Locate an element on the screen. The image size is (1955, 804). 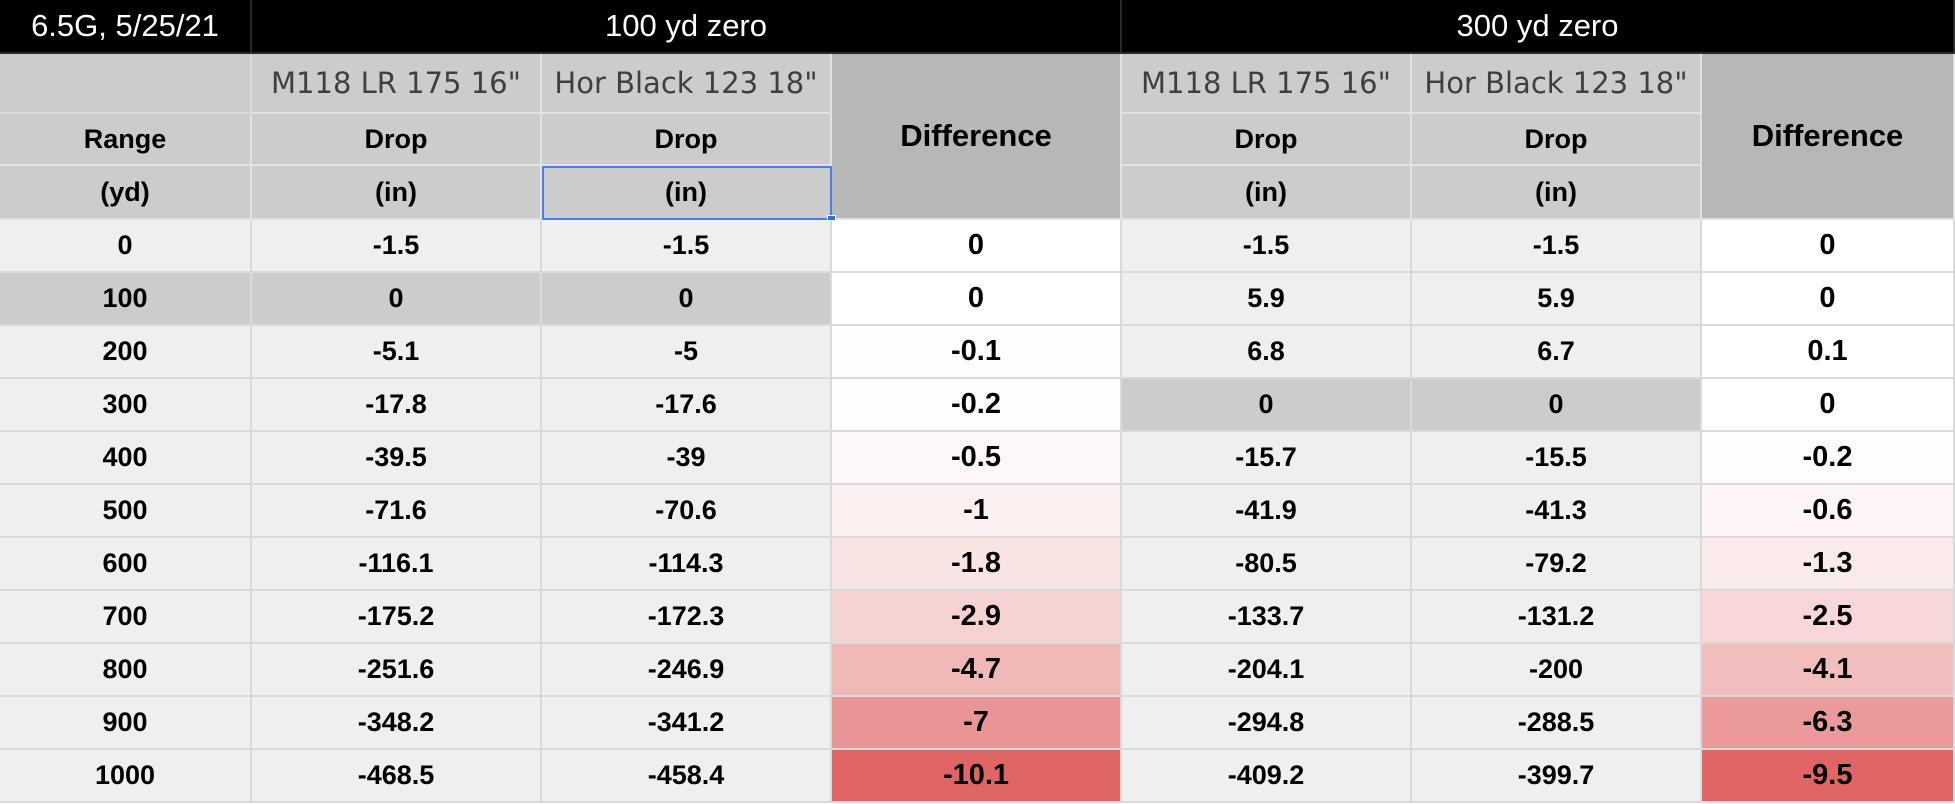
drop-cell: -251.6 is located at coordinates (397, 670).